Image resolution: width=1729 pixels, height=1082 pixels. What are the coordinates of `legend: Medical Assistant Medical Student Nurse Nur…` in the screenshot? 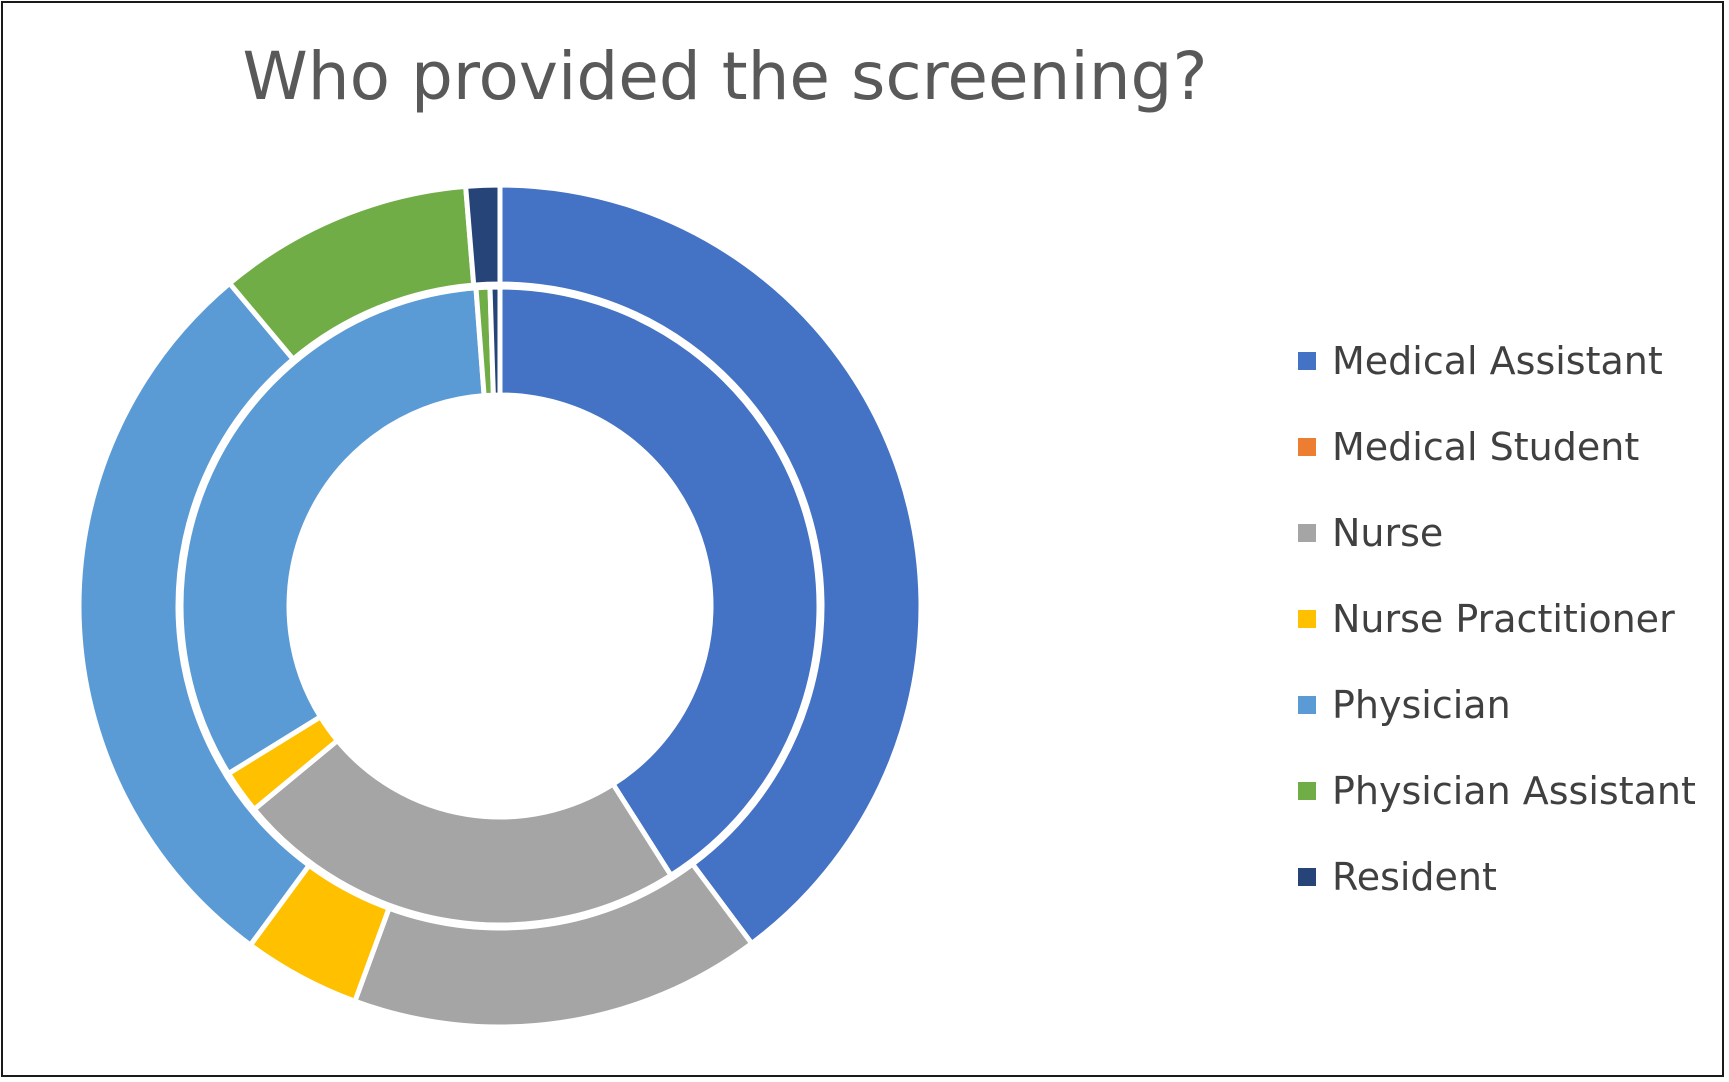 It's located at (1497, 619).